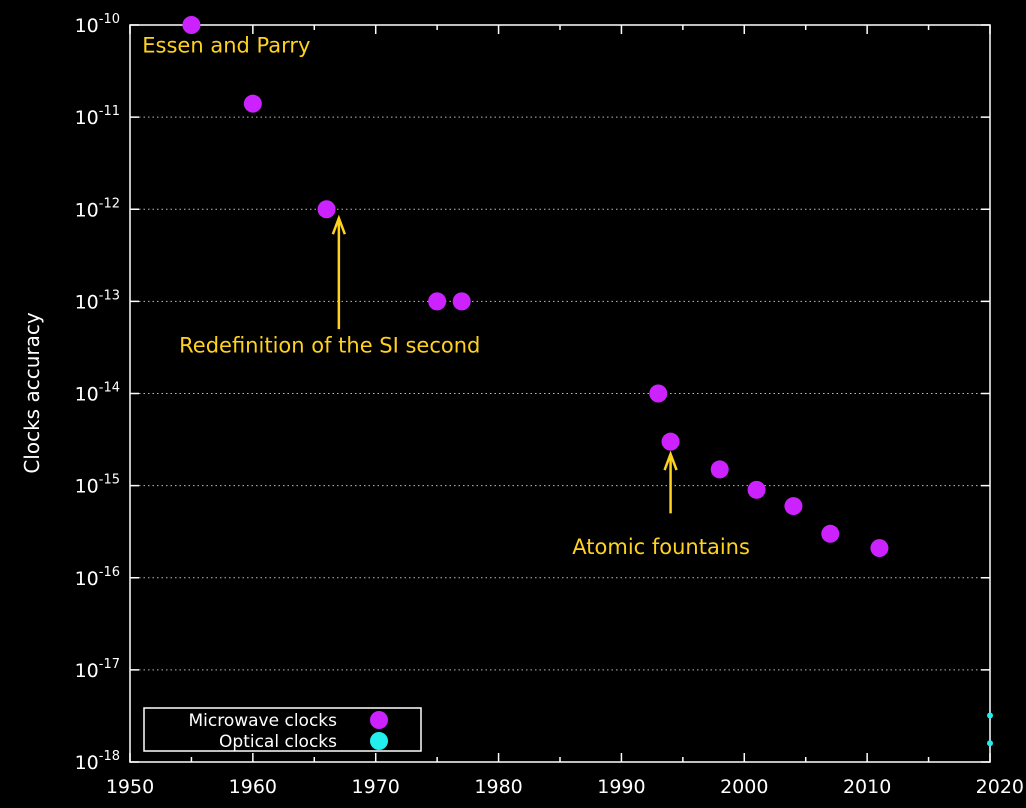 Image resolution: width=1026 pixels, height=808 pixels. I want to click on x-tick-label: 1990, so click(621, 787).